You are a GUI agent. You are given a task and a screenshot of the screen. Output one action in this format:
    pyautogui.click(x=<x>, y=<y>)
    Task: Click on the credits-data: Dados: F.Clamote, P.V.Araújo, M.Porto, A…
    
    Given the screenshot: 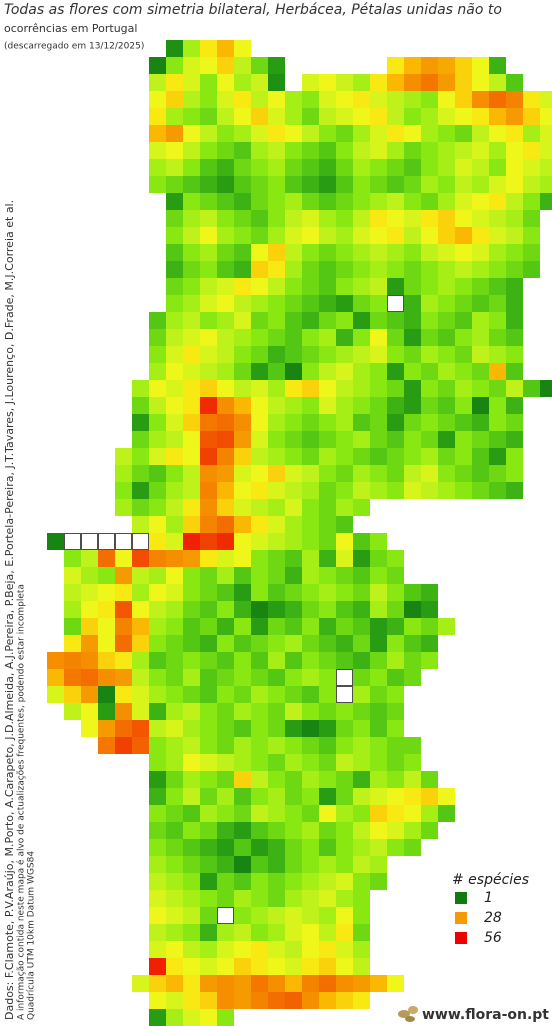 What is the action you would take?
    pyautogui.click(x=9, y=610)
    